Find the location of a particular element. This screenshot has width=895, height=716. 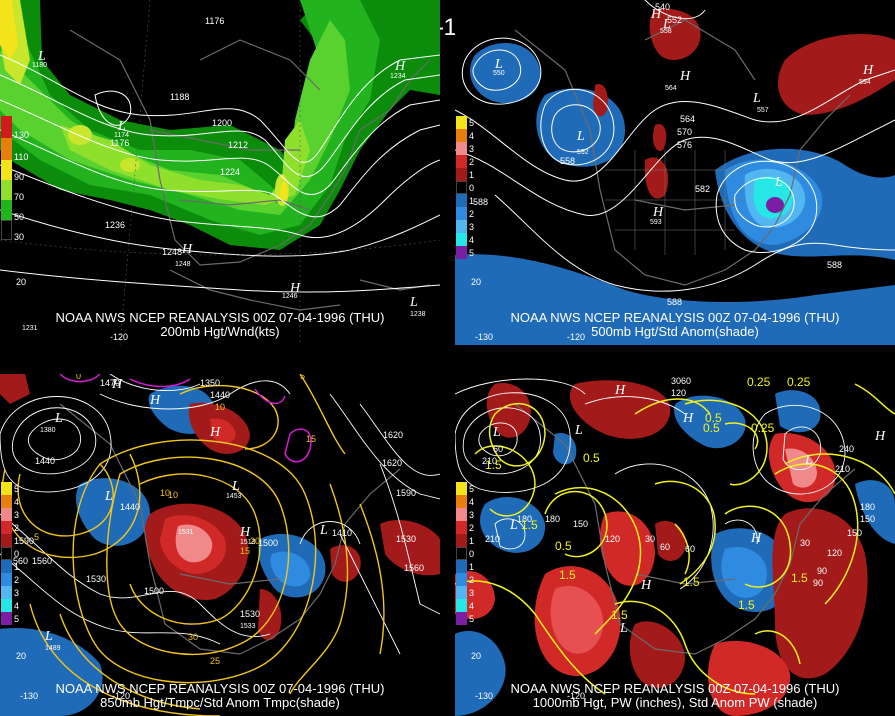

contour-label: 1248 is located at coordinates (183, 264).